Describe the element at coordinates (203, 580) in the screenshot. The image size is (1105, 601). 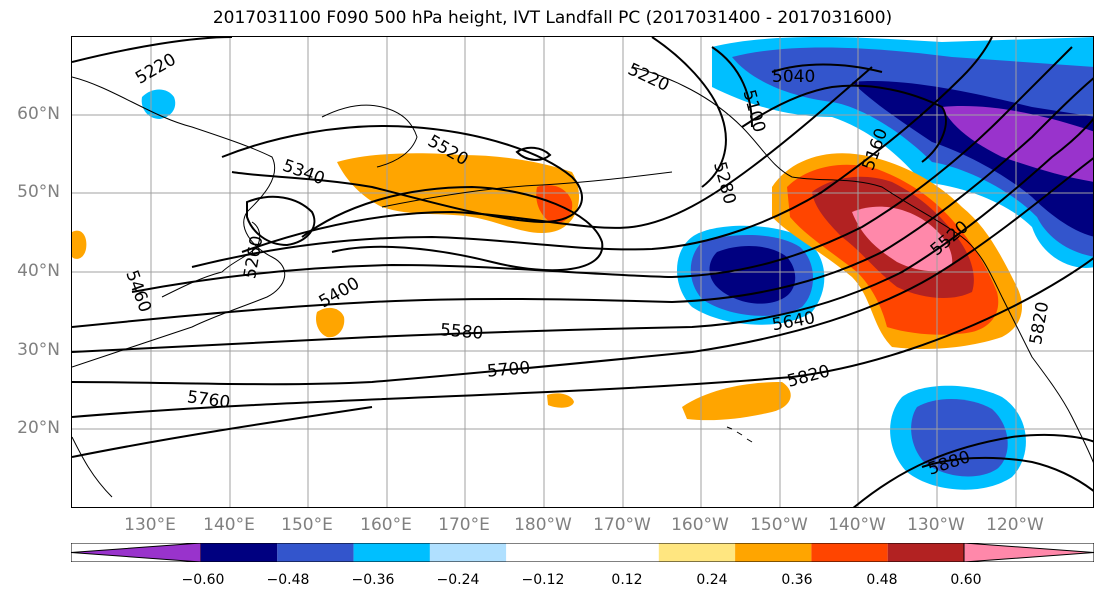
I see `colorbar-tick-neg060: −0.60` at that location.